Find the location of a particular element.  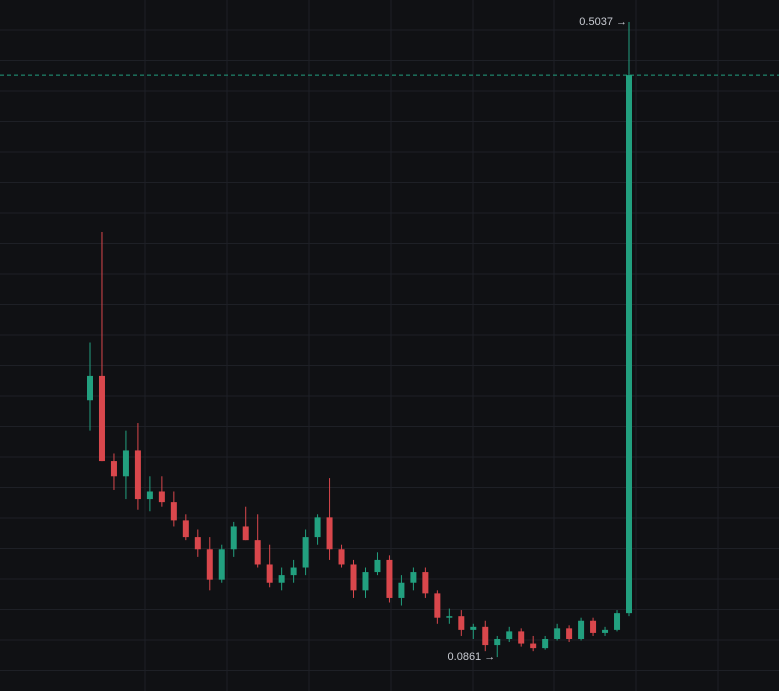

max-price-label: 0.5037 → is located at coordinates (603, 22).